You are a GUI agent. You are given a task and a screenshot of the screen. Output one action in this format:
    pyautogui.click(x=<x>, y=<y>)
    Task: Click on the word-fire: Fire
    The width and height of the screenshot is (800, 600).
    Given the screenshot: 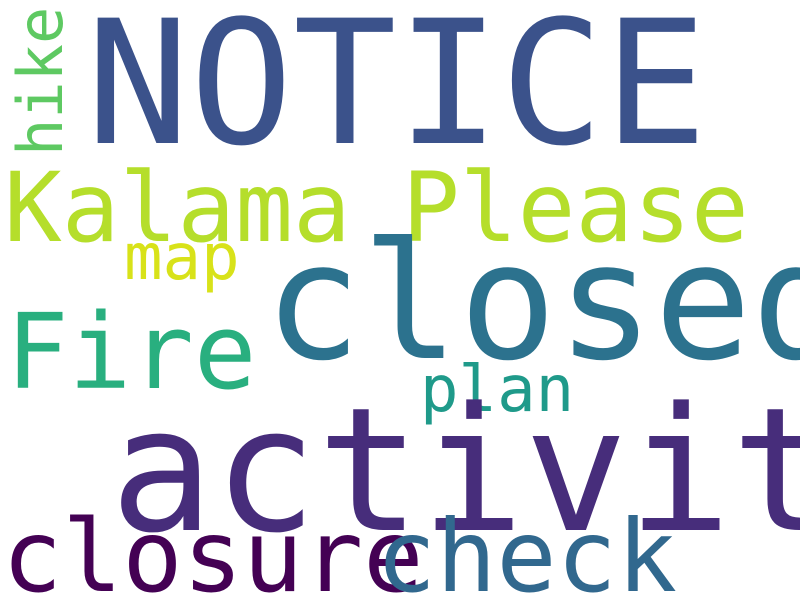 What is the action you would take?
    pyautogui.click(x=131, y=352)
    